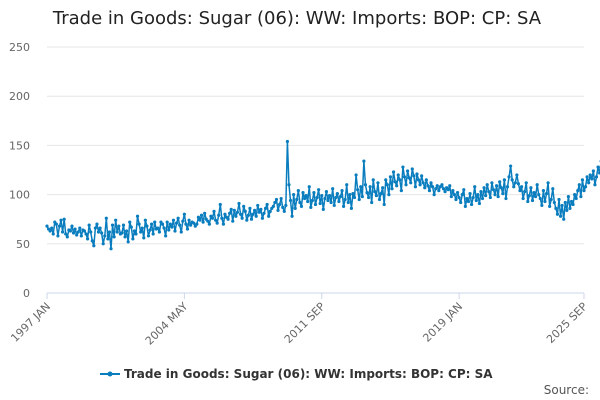 The height and width of the screenshot is (400, 600). What do you see at coordinates (26, 293) in the screenshot?
I see `y-tick-label: 0` at bounding box center [26, 293].